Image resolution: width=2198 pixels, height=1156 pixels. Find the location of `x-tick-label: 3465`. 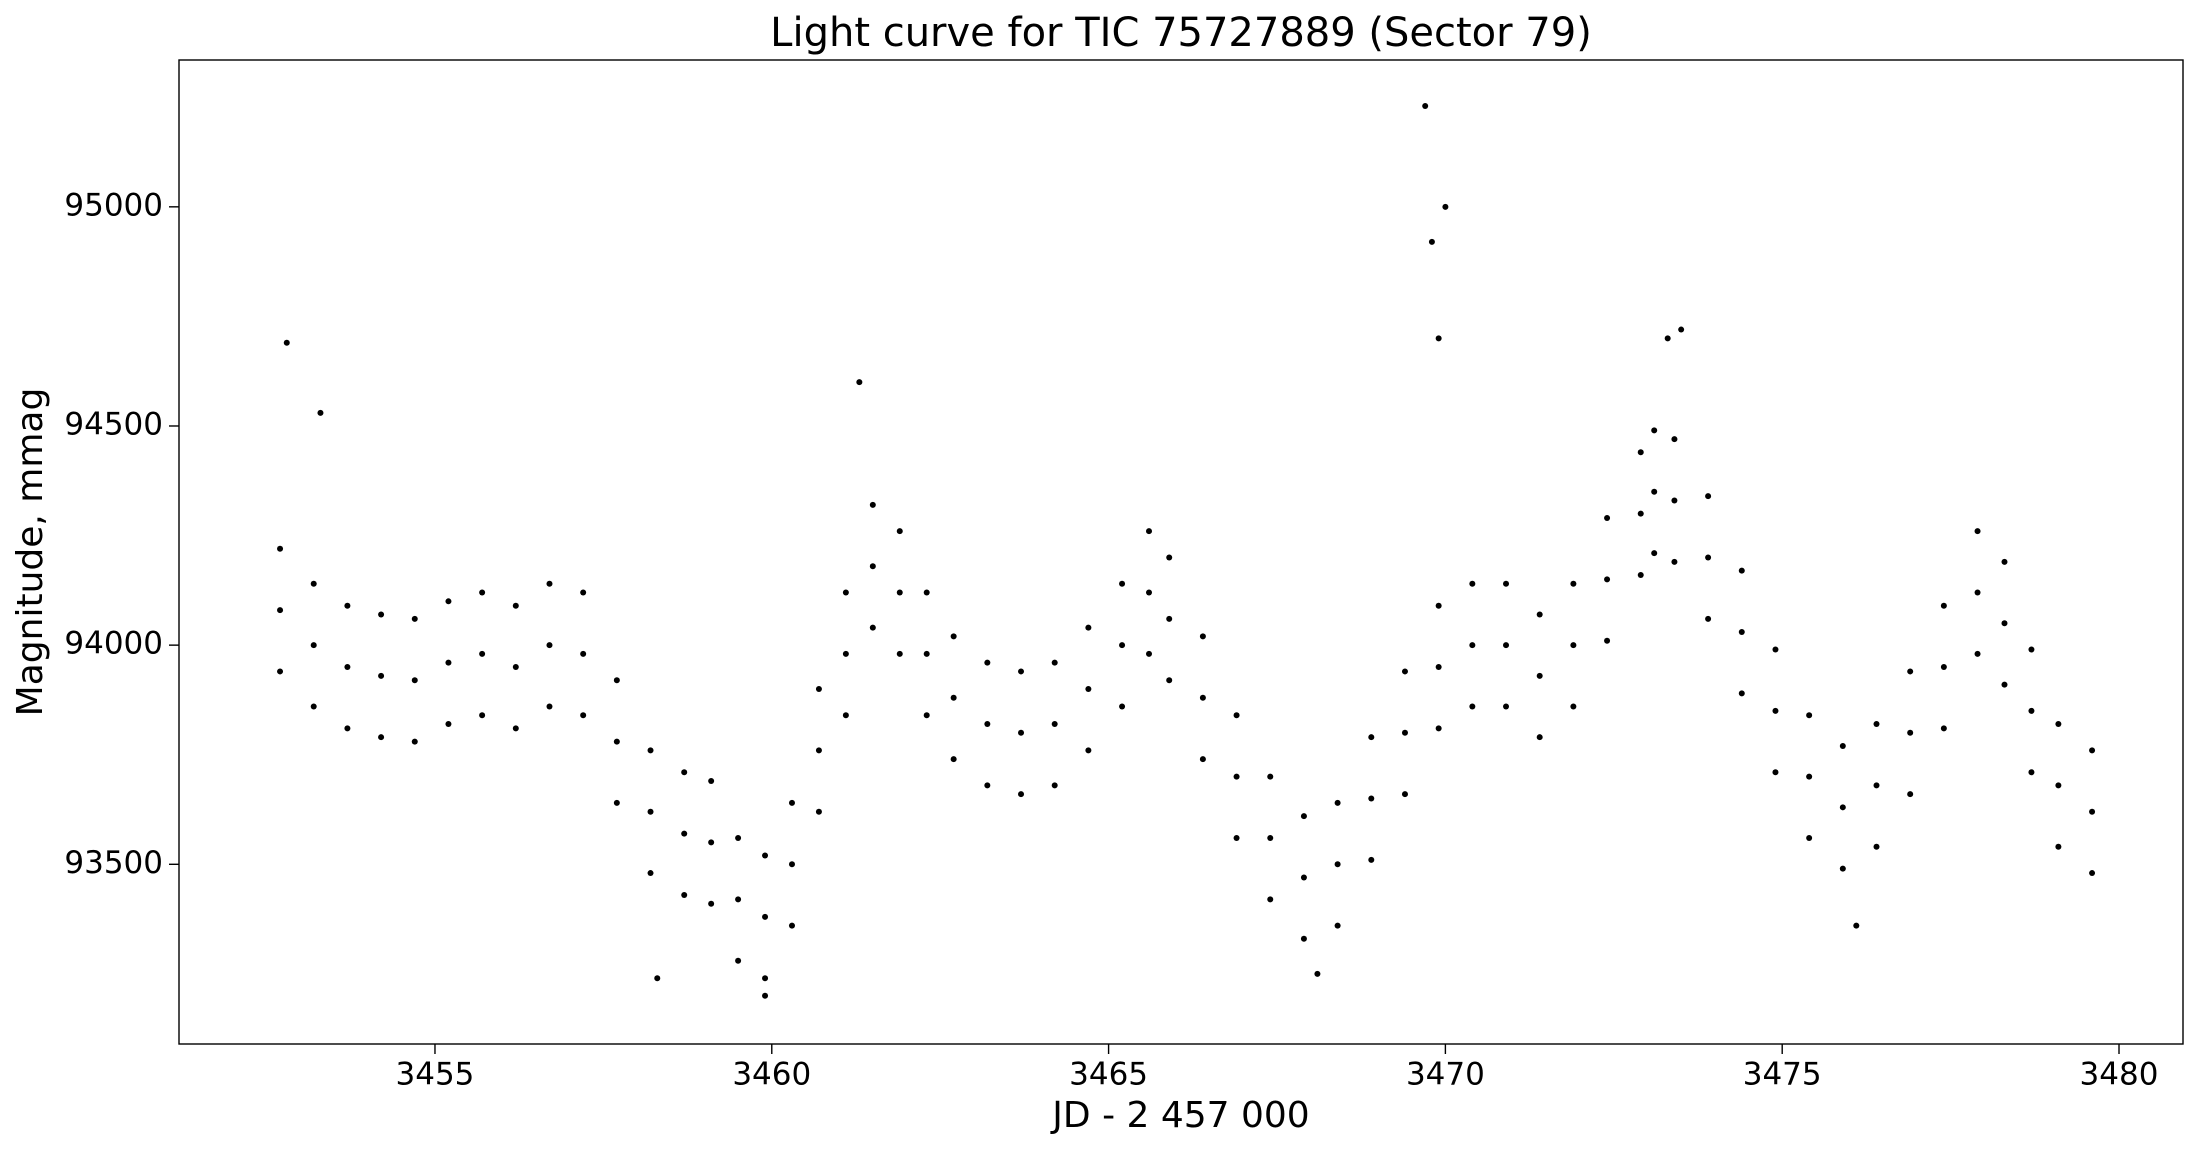

x-tick-label: 3465 is located at coordinates (1108, 1075).